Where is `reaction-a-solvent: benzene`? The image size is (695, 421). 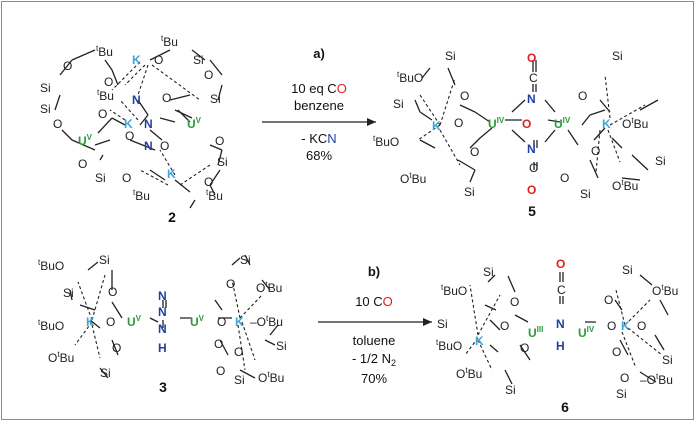
reaction-a-solvent: benzene is located at coordinates (319, 105).